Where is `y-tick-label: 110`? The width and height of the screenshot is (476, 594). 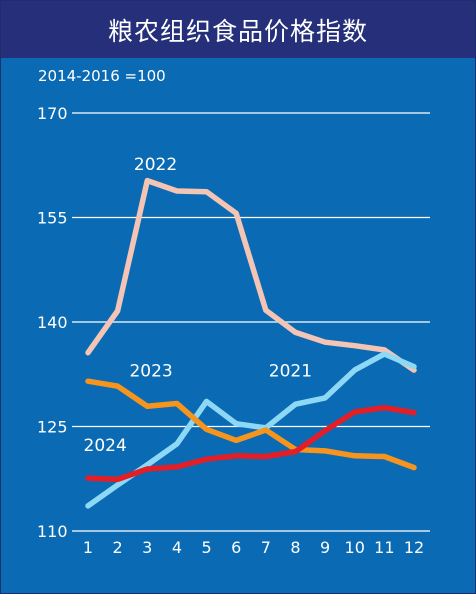
y-tick-label: 110 is located at coordinates (52, 531).